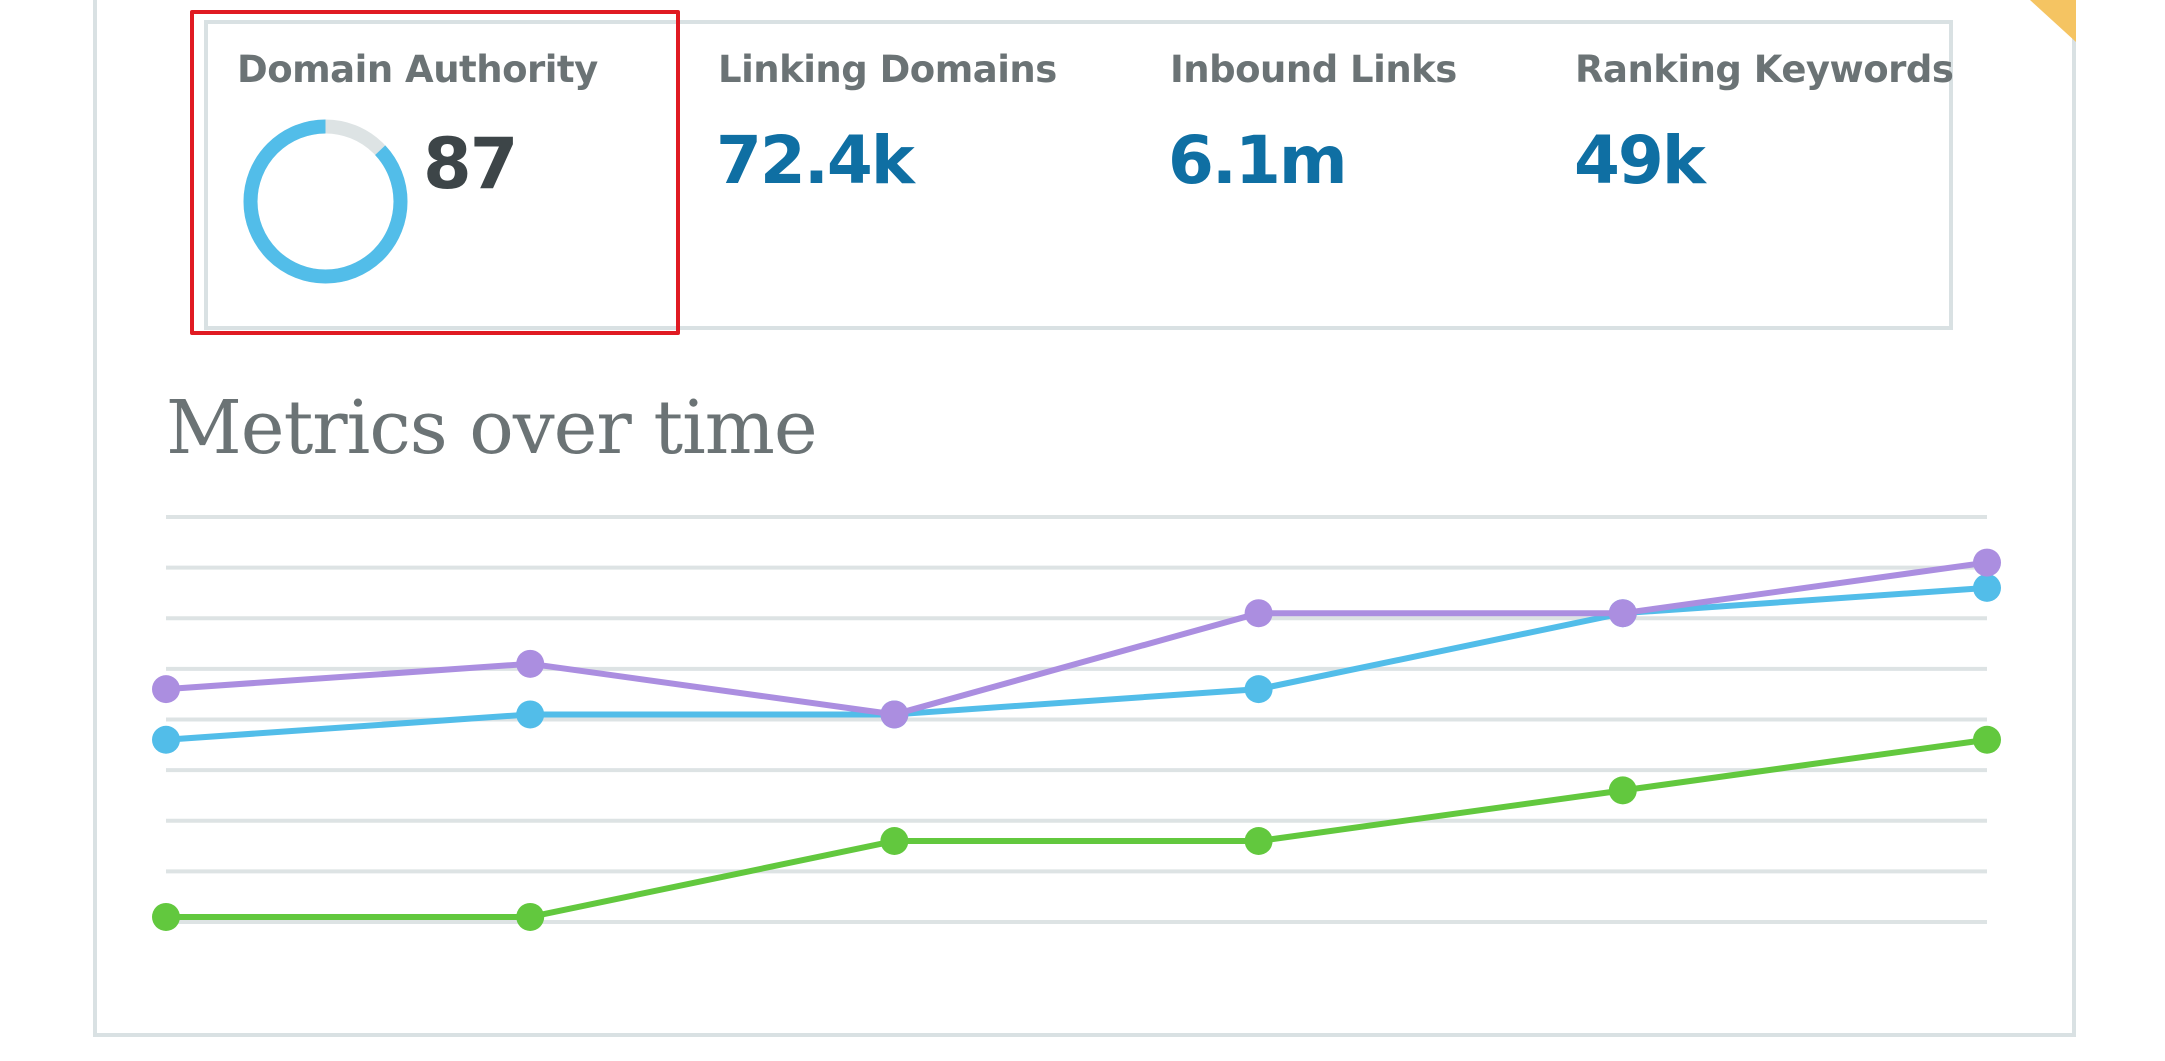 The image size is (2165, 1061). What do you see at coordinates (470, 164) in the screenshot?
I see `domain-authority-value: 87` at bounding box center [470, 164].